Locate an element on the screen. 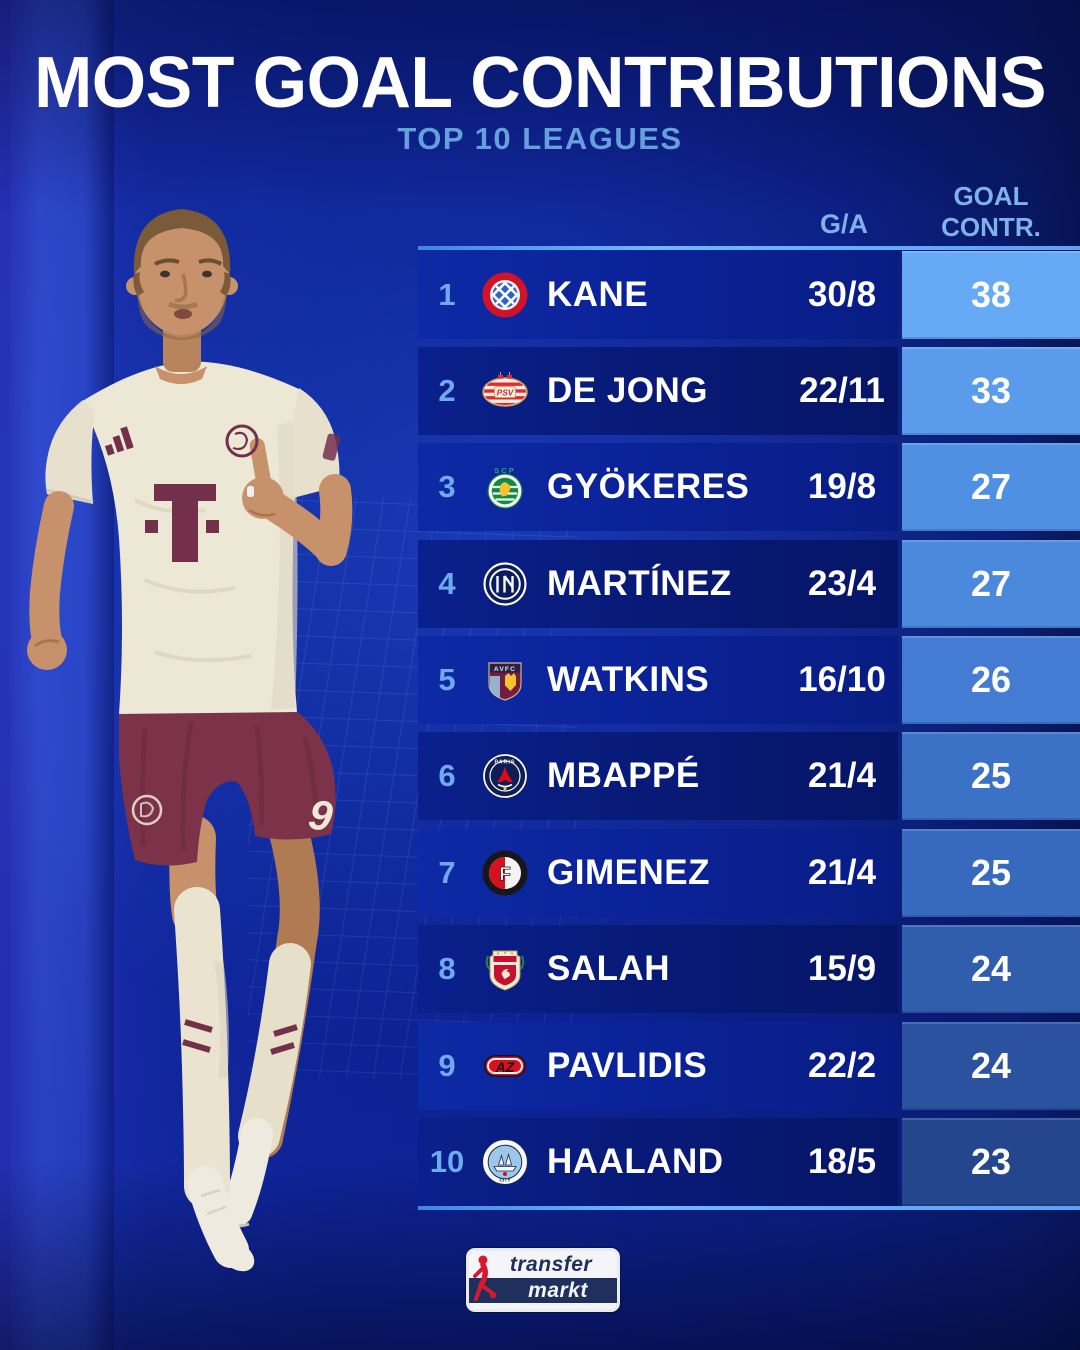  row-main-cell: 4 MARTÍNEZ 23/4 is located at coordinates (658, 583).